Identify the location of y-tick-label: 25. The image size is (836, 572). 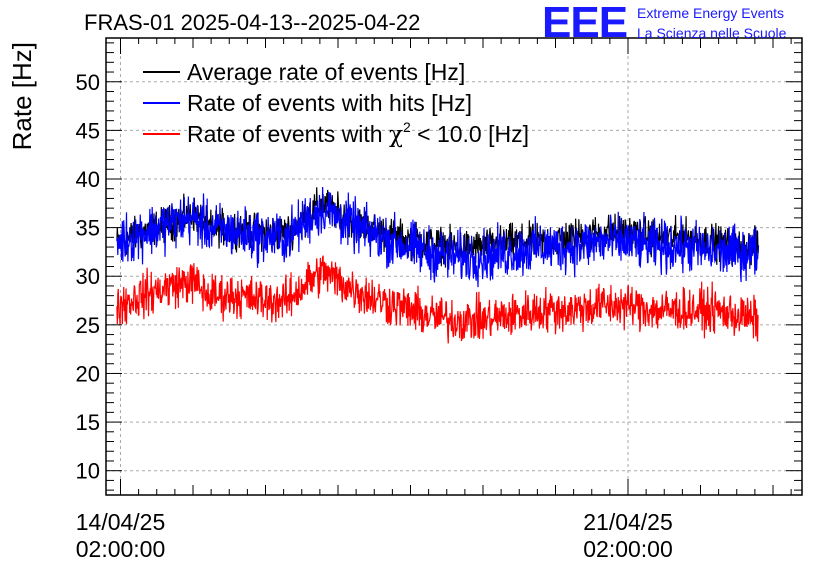
(88, 325).